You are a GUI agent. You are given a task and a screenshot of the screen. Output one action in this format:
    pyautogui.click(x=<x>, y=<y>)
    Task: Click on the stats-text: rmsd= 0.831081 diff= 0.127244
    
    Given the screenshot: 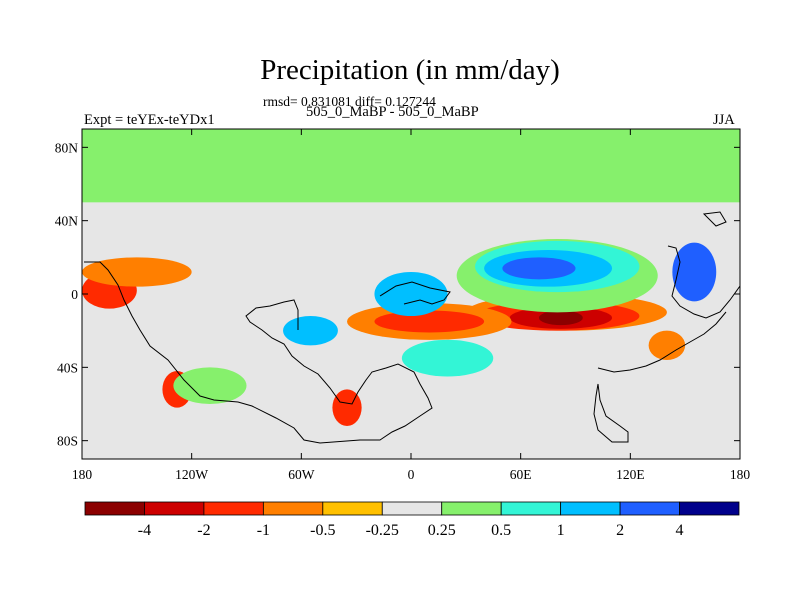 What is the action you would take?
    pyautogui.click(x=349, y=101)
    